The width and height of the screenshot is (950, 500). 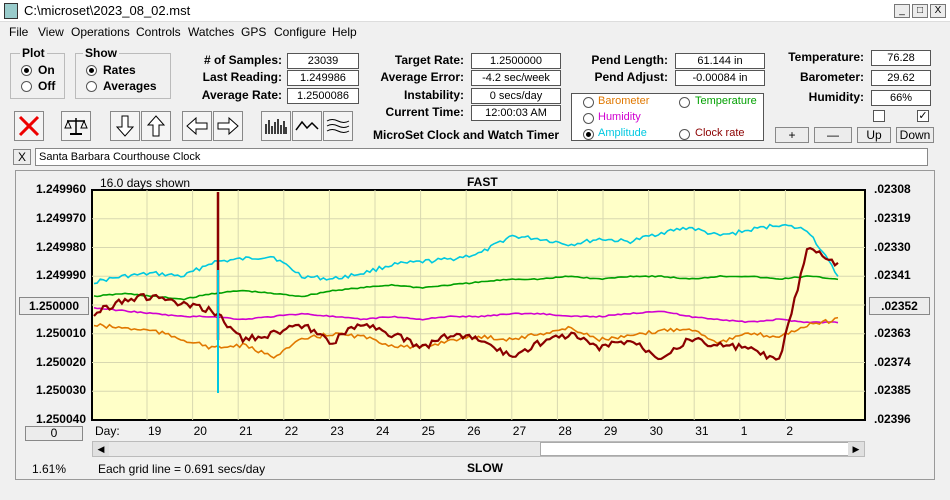 I want to click on menu-help: Help, so click(x=344, y=32).